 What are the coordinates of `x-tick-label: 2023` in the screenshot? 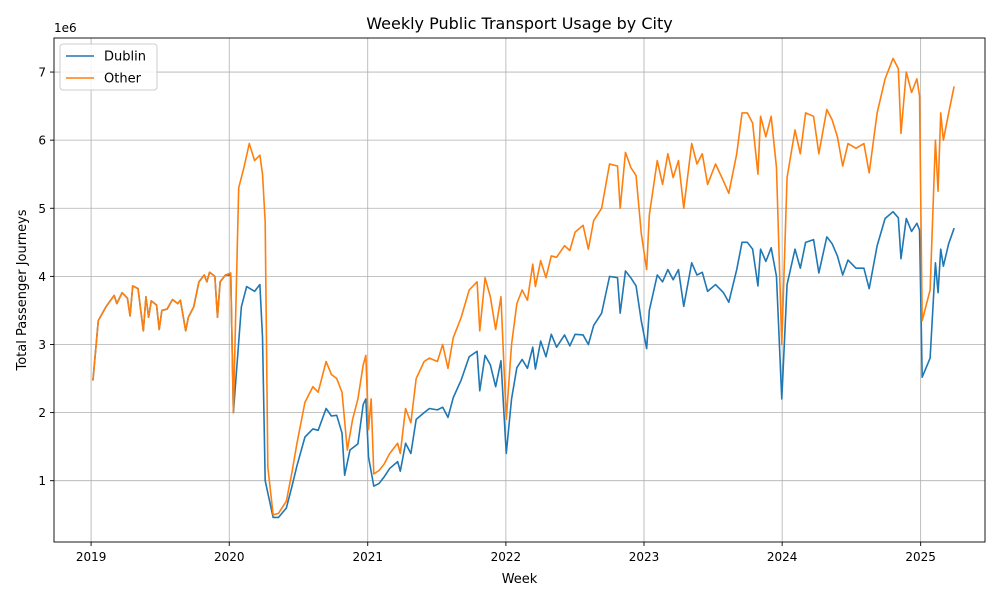 It's located at (644, 557).